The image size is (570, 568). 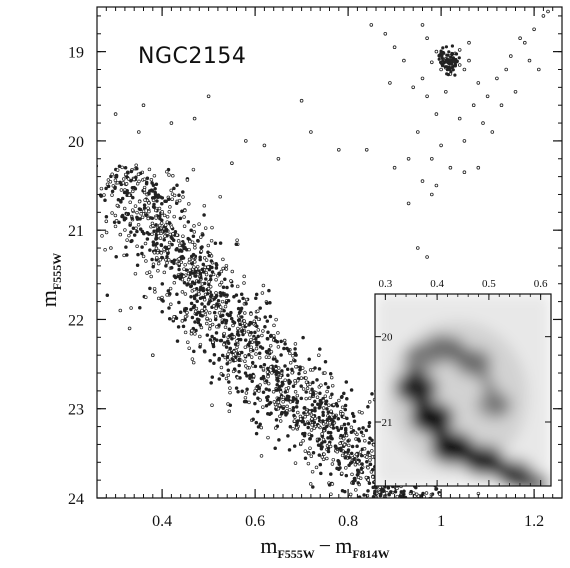 I want to click on inset-upper-ridge, so click(x=458, y=374).